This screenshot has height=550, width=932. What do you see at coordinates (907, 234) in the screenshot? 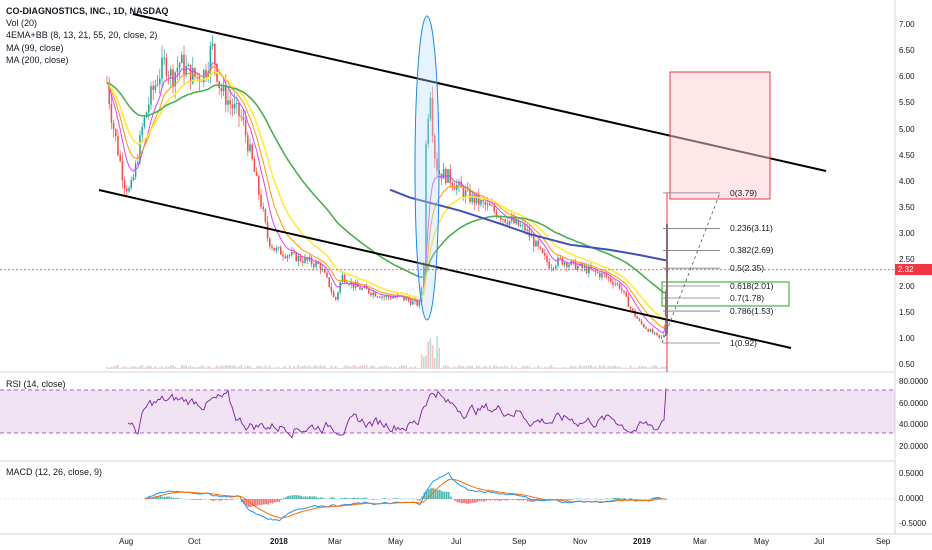
I see `price-tick-label: 3.00` at bounding box center [907, 234].